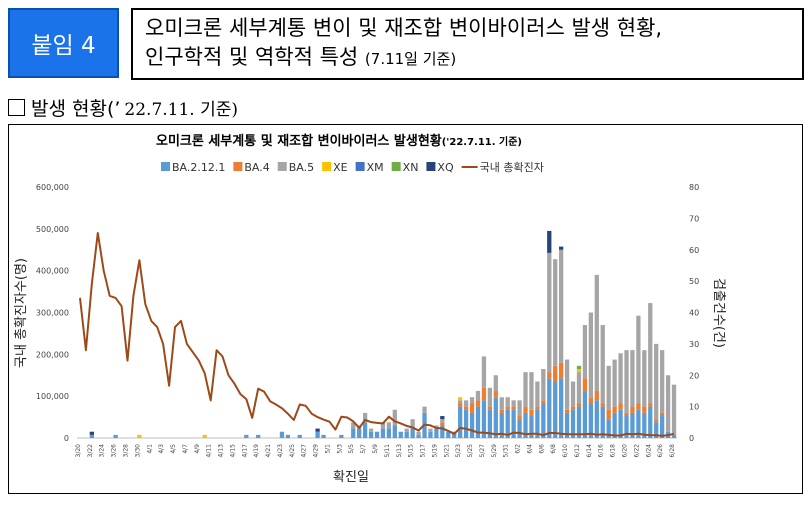 Image resolution: width=809 pixels, height=507 pixels. Describe the element at coordinates (360, 166) in the screenshot. I see `legend-swatch-xm` at that location.